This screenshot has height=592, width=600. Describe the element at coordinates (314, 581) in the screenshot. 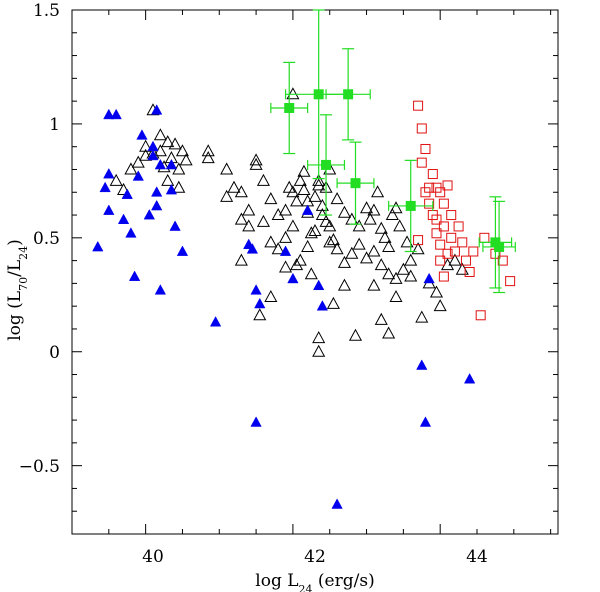

I see `x-axis-label: log L24 (erg/s)` at that location.